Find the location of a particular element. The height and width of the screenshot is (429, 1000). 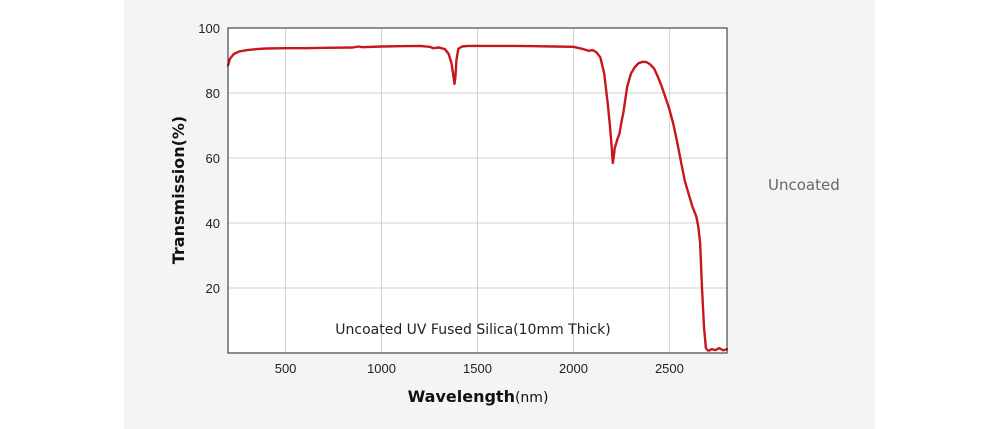

chart-annotation: Uncoated UV Fused Silica(10mm Thick) is located at coordinates (473, 330).